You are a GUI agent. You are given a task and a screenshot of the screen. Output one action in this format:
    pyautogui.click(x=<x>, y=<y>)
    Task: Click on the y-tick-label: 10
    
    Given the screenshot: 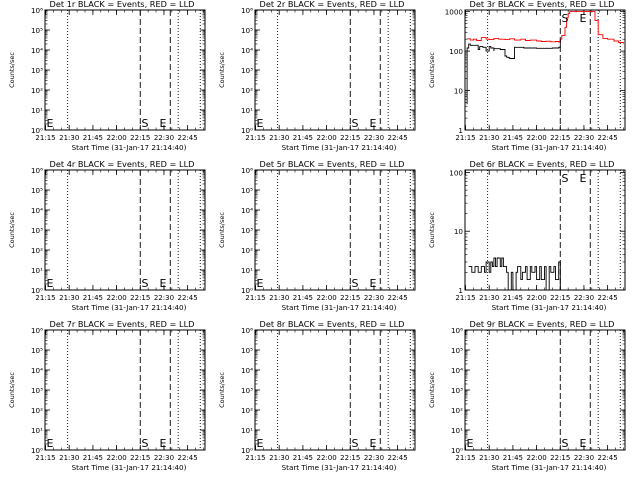 What is the action you would take?
    pyautogui.click(x=459, y=231)
    